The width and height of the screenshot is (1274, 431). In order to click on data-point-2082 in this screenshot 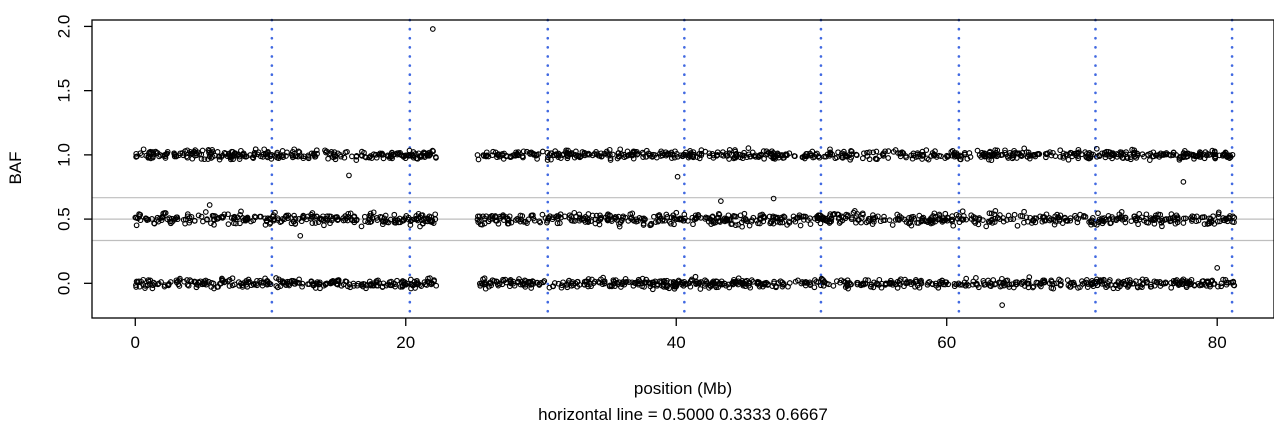, I will do `click(507, 223)`.